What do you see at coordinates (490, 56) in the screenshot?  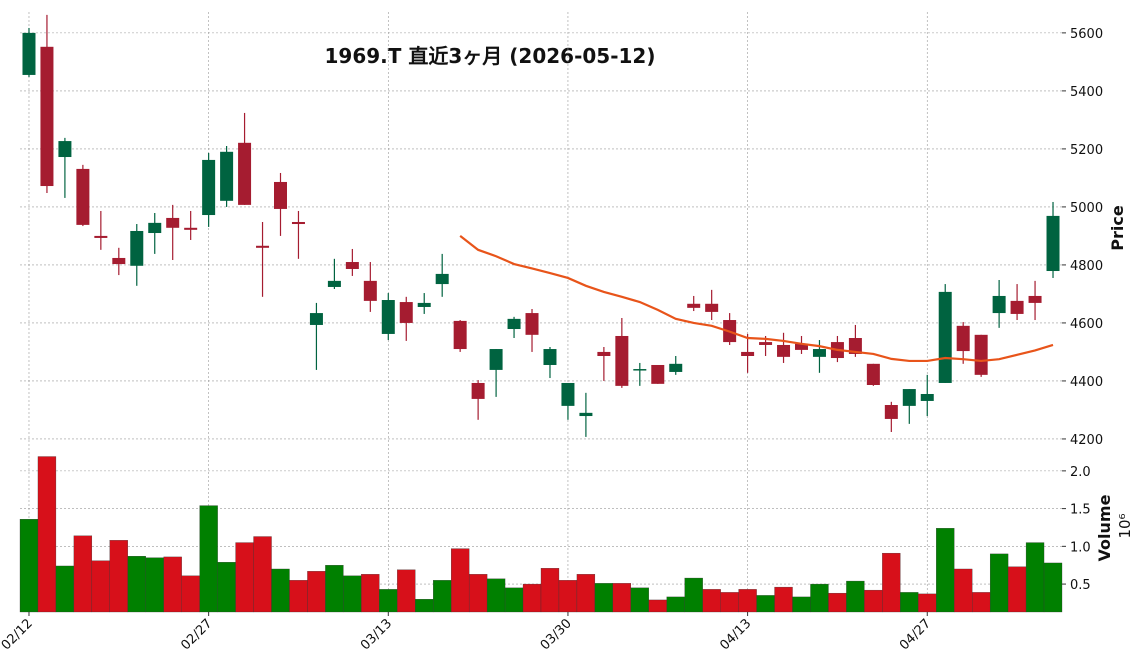 I see `chart-title: 1969.T 直近3ヶ月 (2026-05-12)` at bounding box center [490, 56].